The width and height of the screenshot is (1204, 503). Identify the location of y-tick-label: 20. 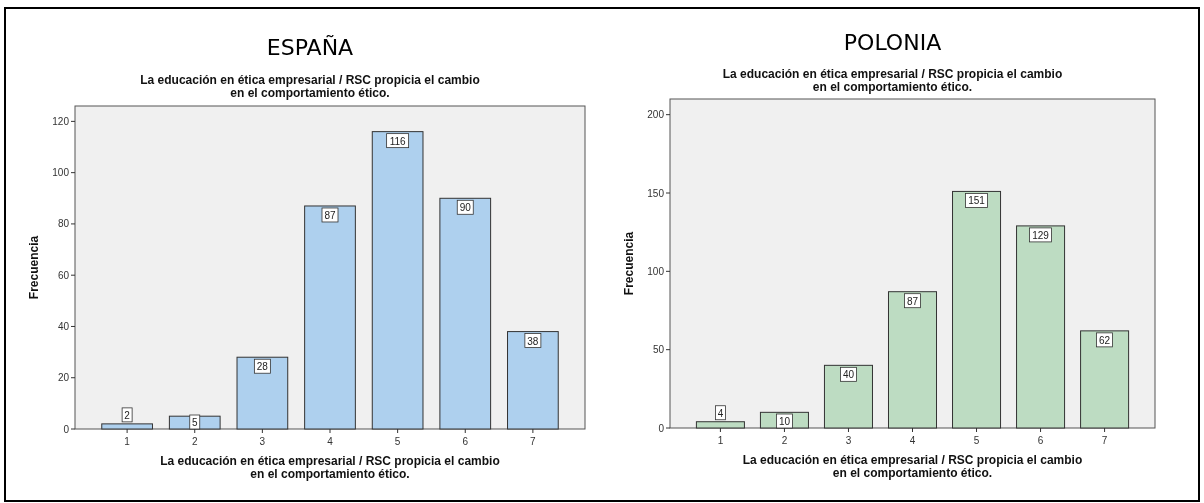
(63, 378).